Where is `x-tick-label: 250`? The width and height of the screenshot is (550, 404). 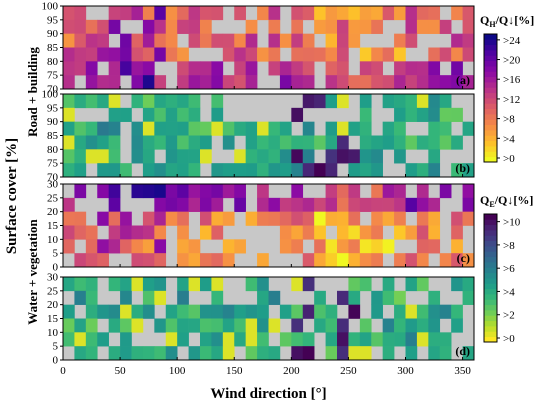
x-tick-label: 250 is located at coordinates (348, 371).